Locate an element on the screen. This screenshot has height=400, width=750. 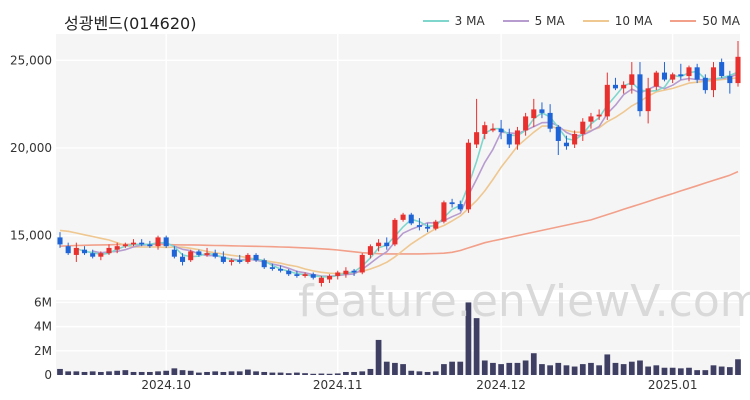
legend-item-ma50: 50 MA is located at coordinates (705, 21).